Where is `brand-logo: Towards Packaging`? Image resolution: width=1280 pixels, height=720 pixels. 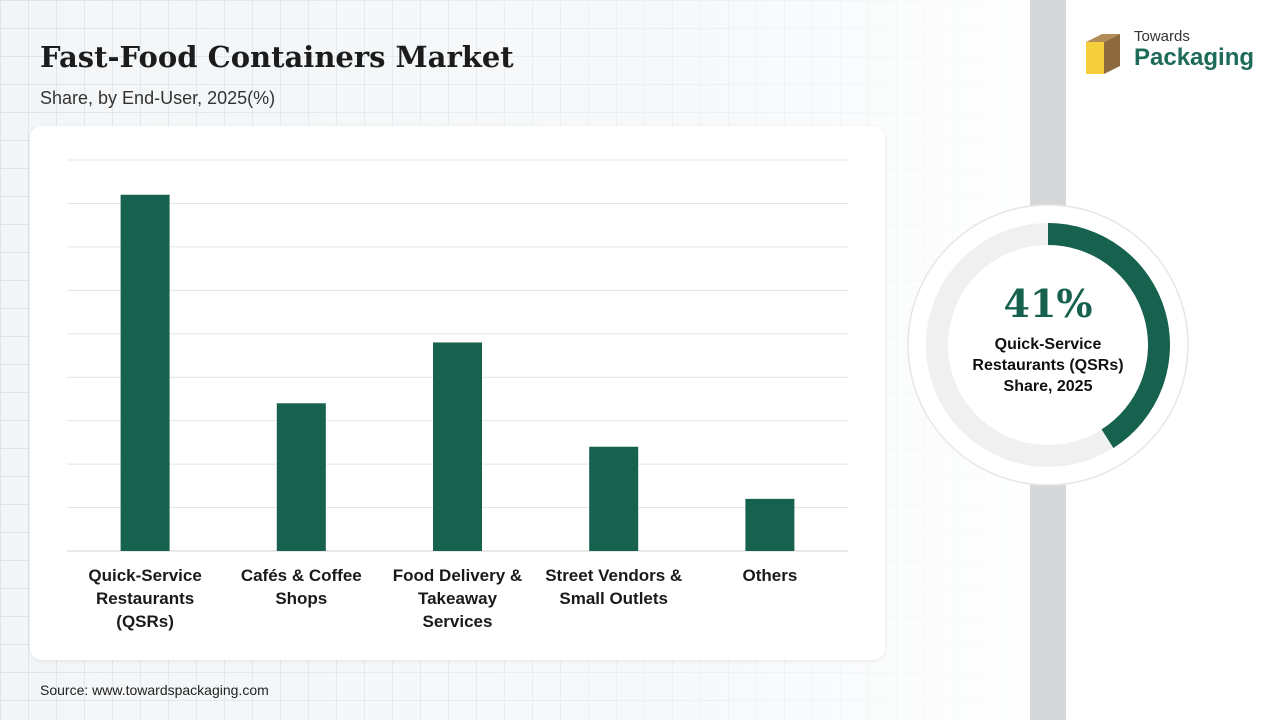 brand-logo: Towards Packaging is located at coordinates (1175, 51).